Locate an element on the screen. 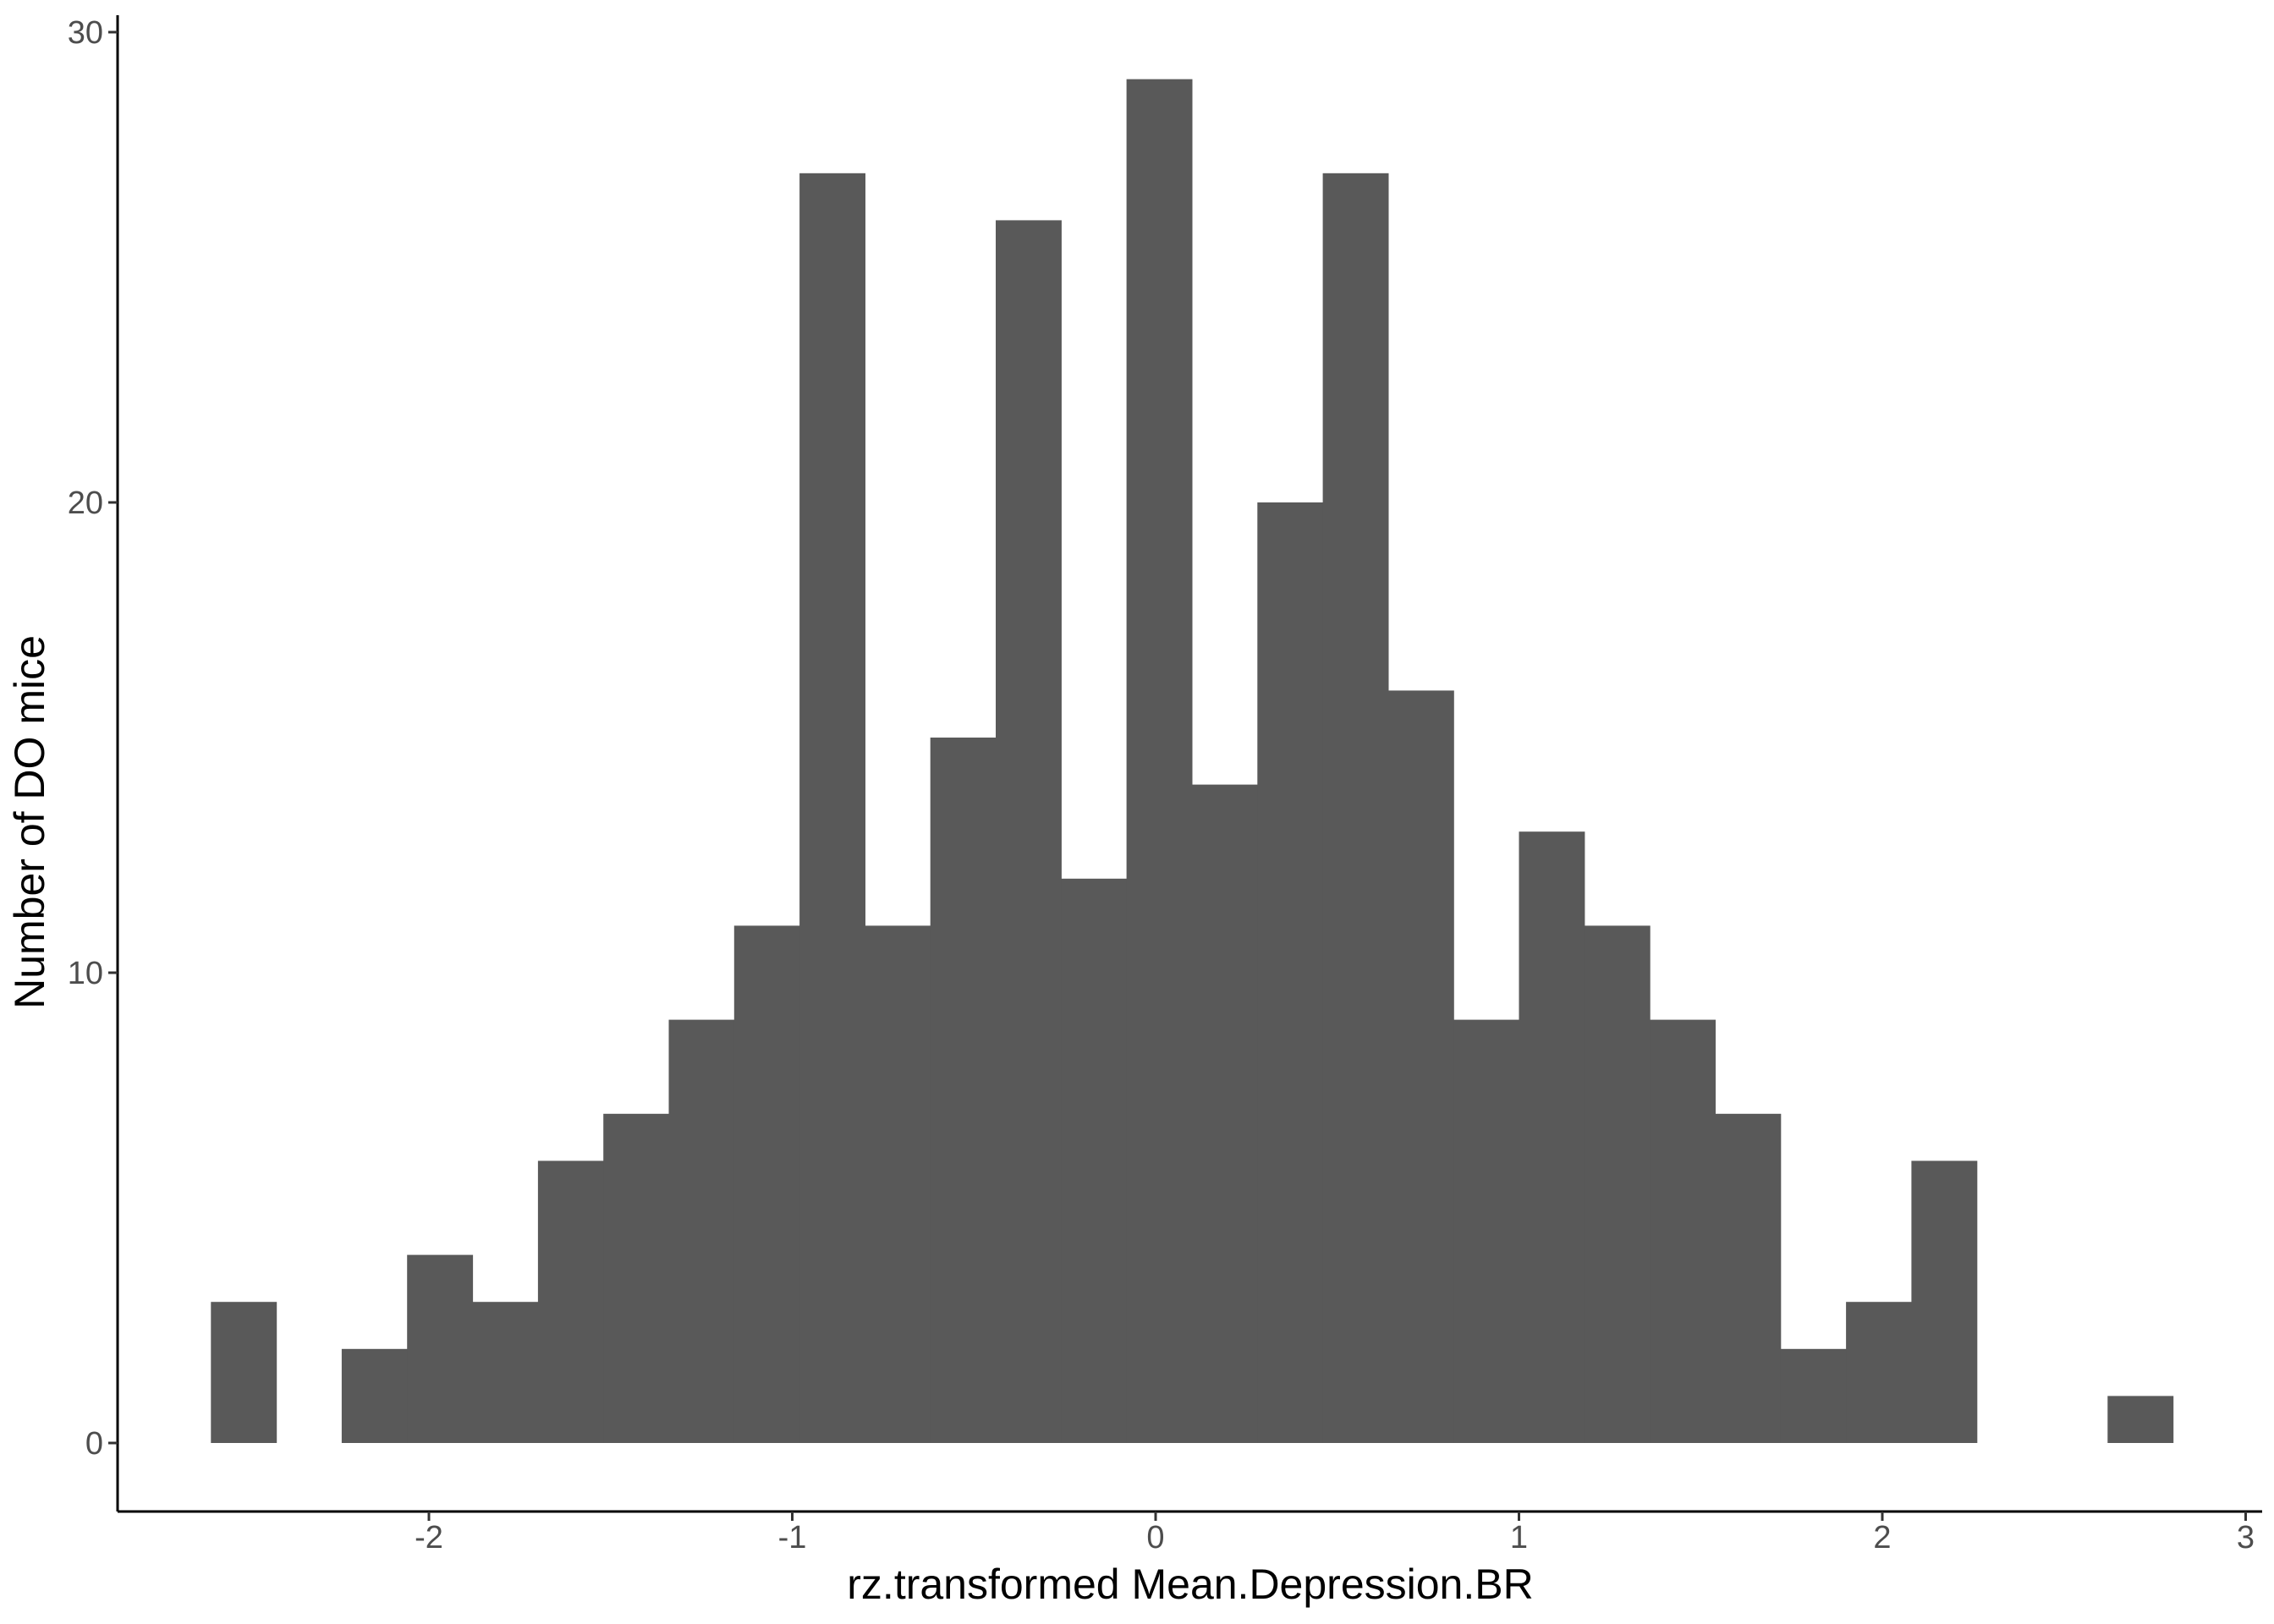 Image resolution: width=2274 pixels, height=1624 pixels. x-tick-label-0: 0 is located at coordinates (1155, 1538).